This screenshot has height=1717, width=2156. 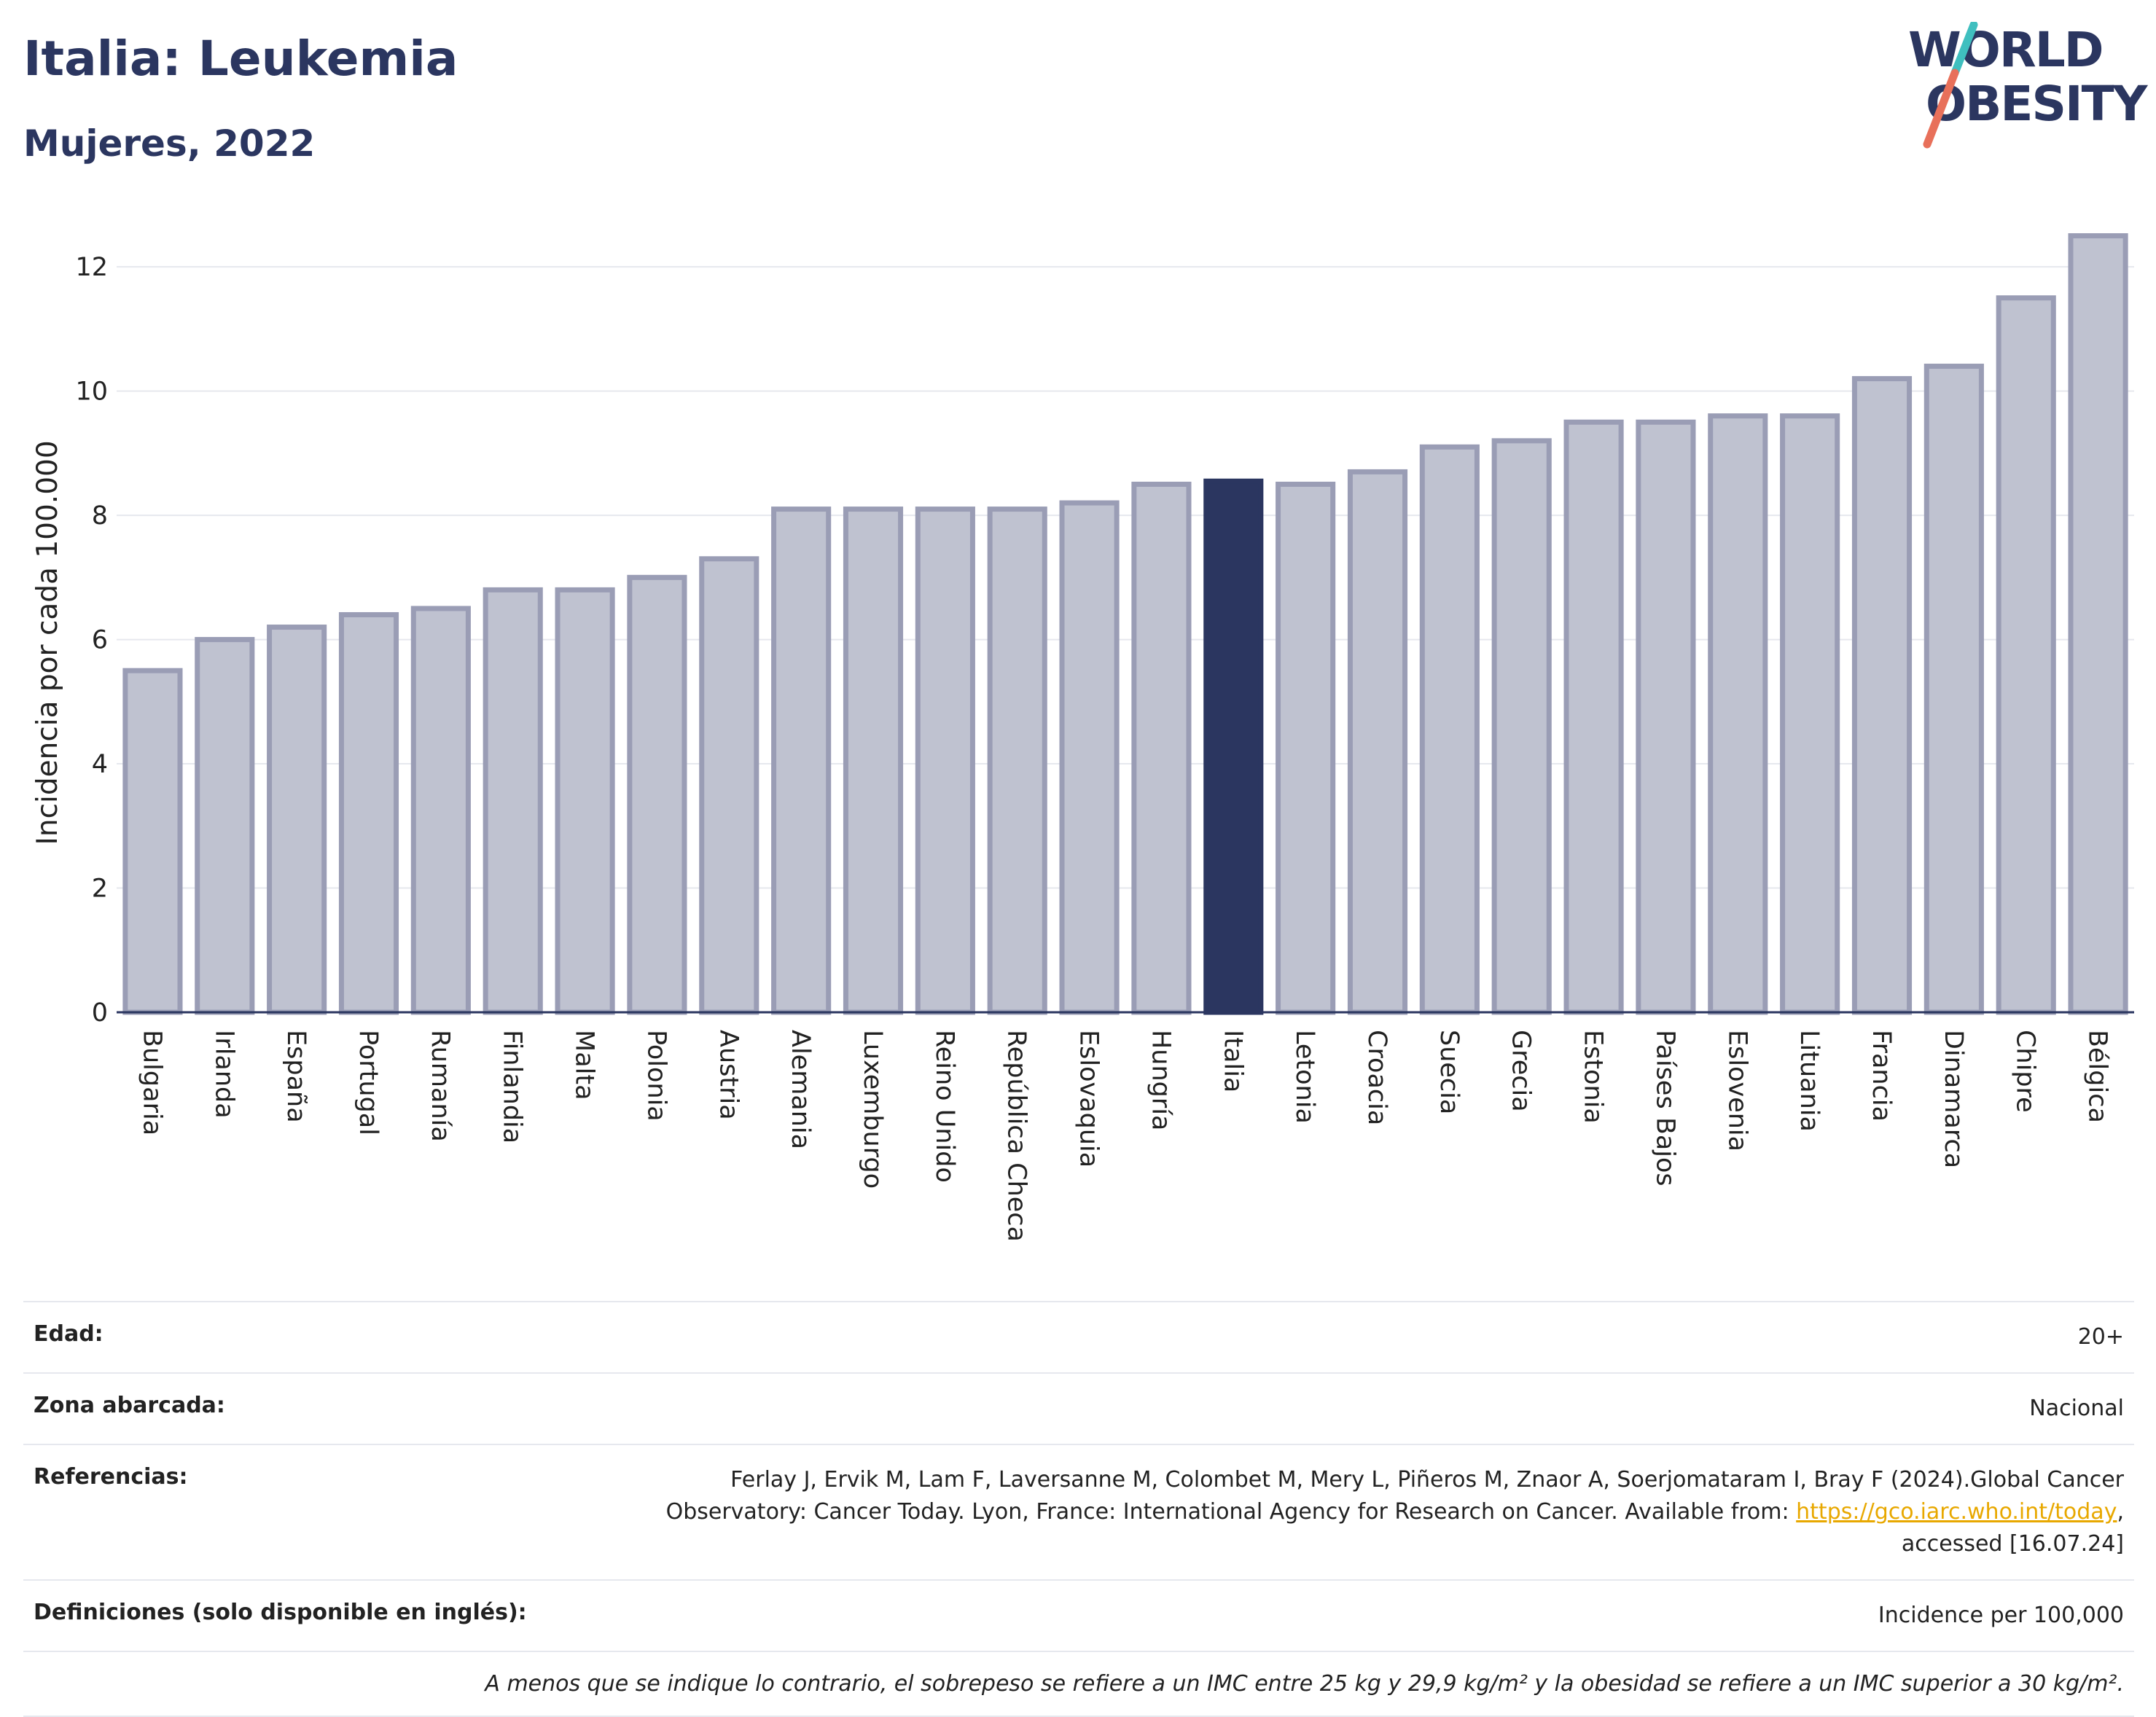 I want to click on x-tick-label: Austria, so click(x=728, y=1075).